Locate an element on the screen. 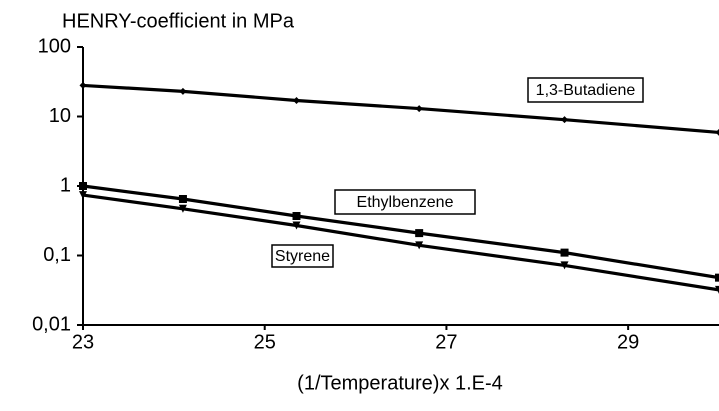 The width and height of the screenshot is (719, 411). y-tick-label: 0,01 is located at coordinates (51, 324).